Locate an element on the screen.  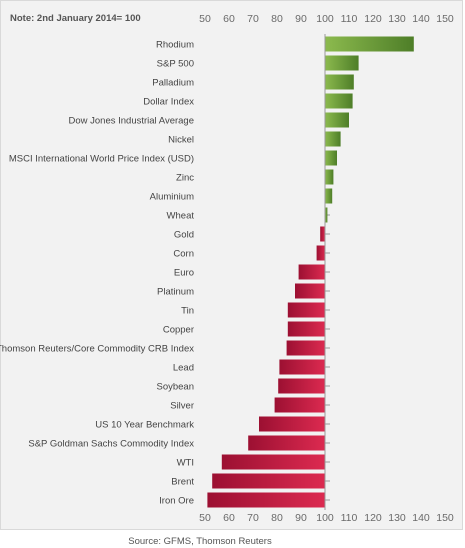
x-tick-label-bottom-100: 100 is located at coordinates (325, 518).